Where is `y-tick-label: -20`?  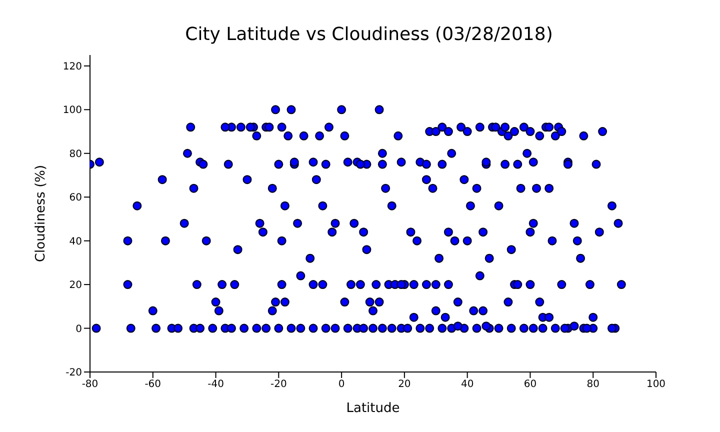 y-tick-label: -20 is located at coordinates (74, 373).